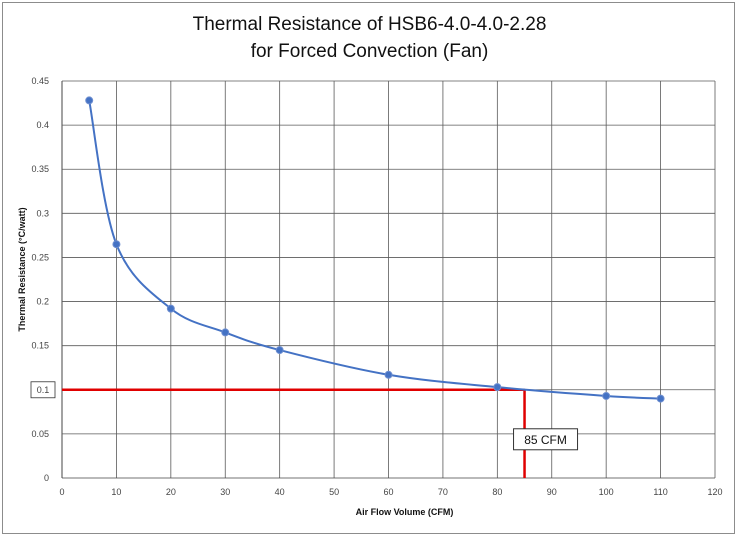 The width and height of the screenshot is (739, 538). What do you see at coordinates (40, 279) in the screenshot?
I see `y-tick-labels: 0 0.05 0.15 0.2 0.25 0.3 0.35 0.4 0.45` at bounding box center [40, 279].